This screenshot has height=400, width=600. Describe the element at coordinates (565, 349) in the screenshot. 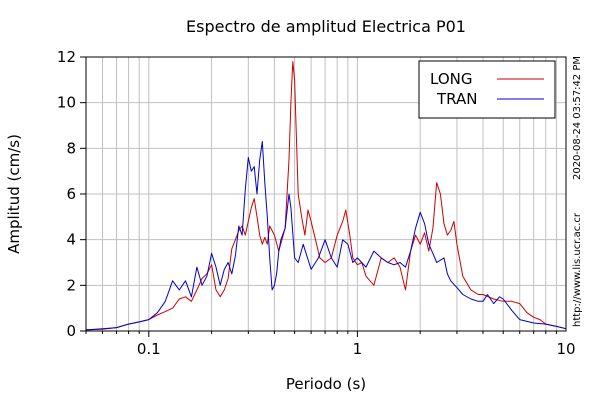

I see `x-tick-label: 10` at that location.